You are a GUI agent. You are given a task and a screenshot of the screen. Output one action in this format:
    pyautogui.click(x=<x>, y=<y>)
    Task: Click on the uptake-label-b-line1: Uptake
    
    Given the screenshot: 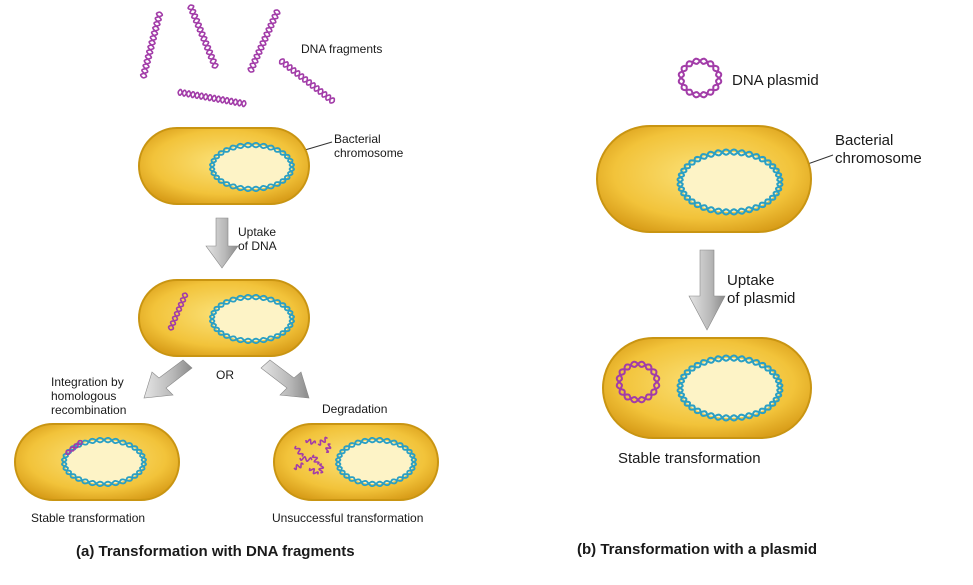 What is the action you would take?
    pyautogui.click(x=751, y=280)
    